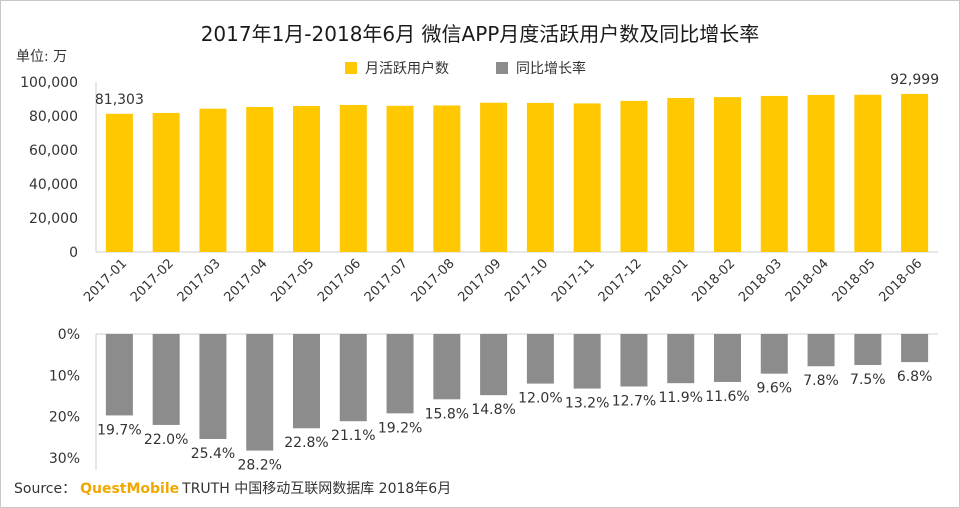 Image resolution: width=960 pixels, height=508 pixels. What do you see at coordinates (351, 68) in the screenshot?
I see `legend-swatch-mau` at bounding box center [351, 68].